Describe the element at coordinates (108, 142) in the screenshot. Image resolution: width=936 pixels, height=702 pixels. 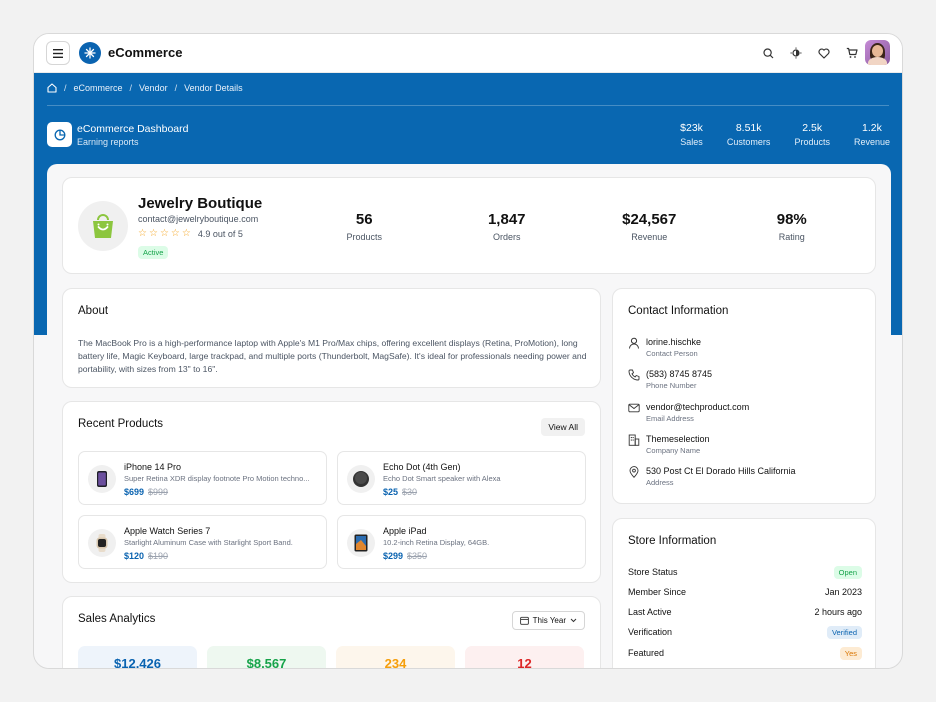
I see `dashboard-subtitle: Earning reports` at that location.